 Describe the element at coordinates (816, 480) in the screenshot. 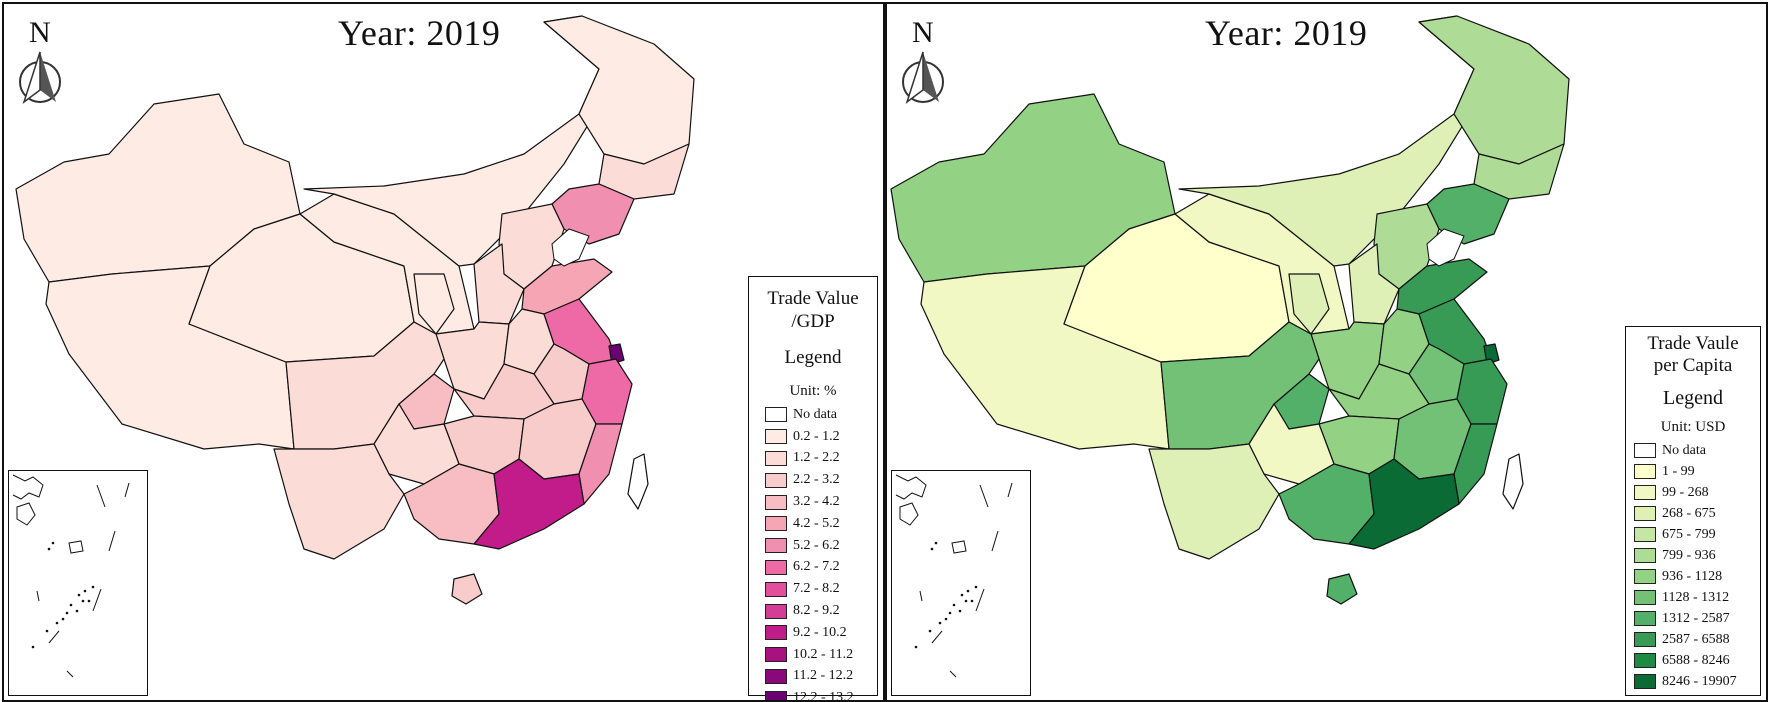

I see `legend-label: 2.2 - 3.2` at that location.